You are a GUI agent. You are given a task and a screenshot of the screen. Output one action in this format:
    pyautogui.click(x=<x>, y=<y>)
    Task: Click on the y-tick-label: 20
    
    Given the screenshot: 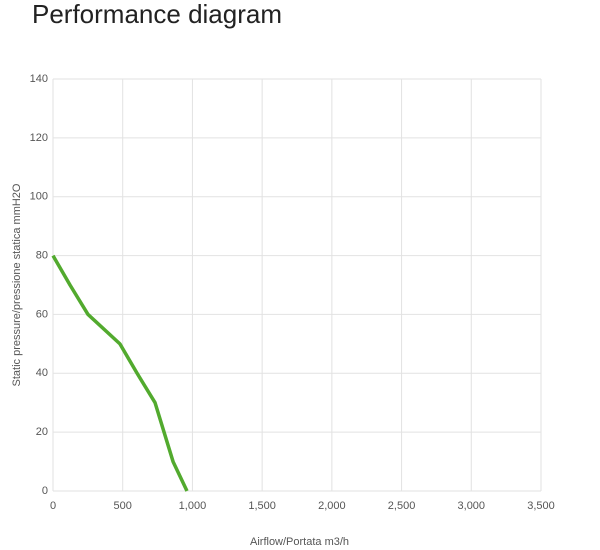 What is the action you would take?
    pyautogui.click(x=42, y=432)
    